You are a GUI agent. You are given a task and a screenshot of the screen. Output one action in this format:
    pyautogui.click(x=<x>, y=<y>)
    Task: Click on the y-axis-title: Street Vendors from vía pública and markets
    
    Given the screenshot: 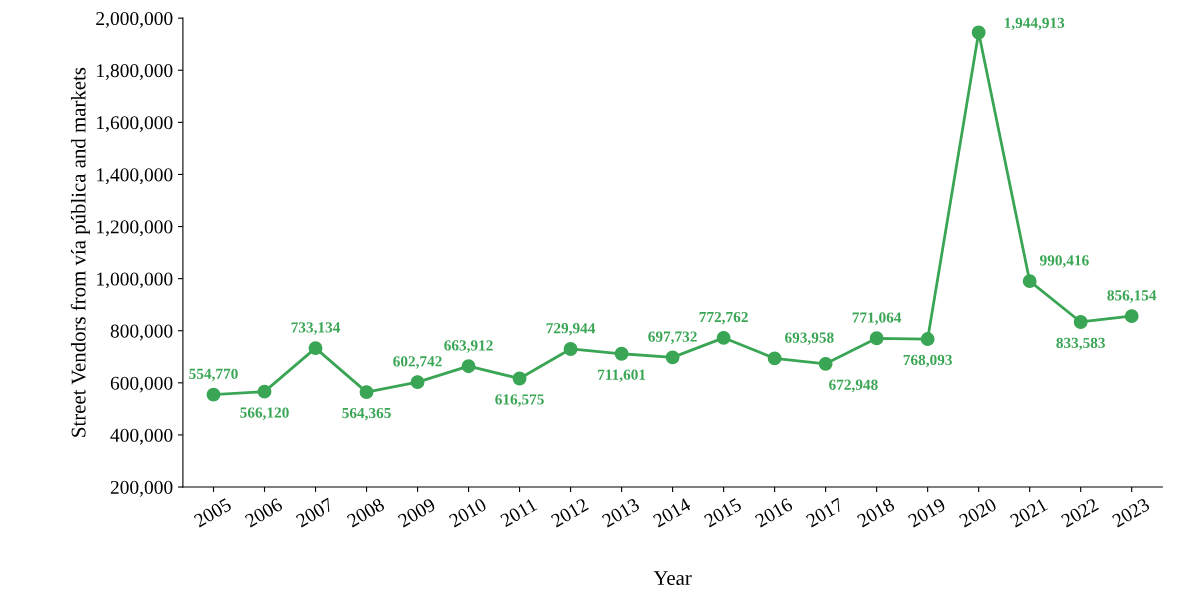 What is the action you would take?
    pyautogui.click(x=80, y=252)
    